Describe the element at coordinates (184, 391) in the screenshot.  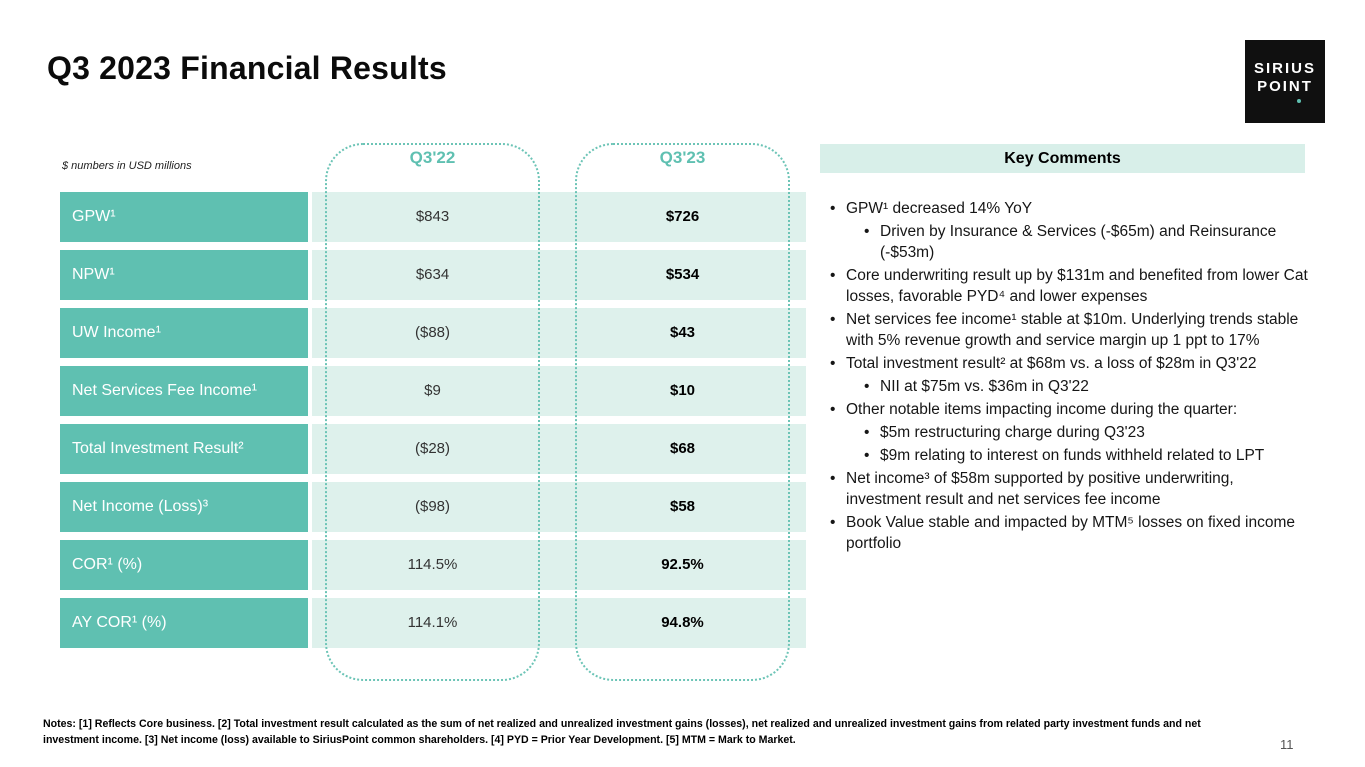
I see `row-label: Net Services Fee Income¹` at that location.